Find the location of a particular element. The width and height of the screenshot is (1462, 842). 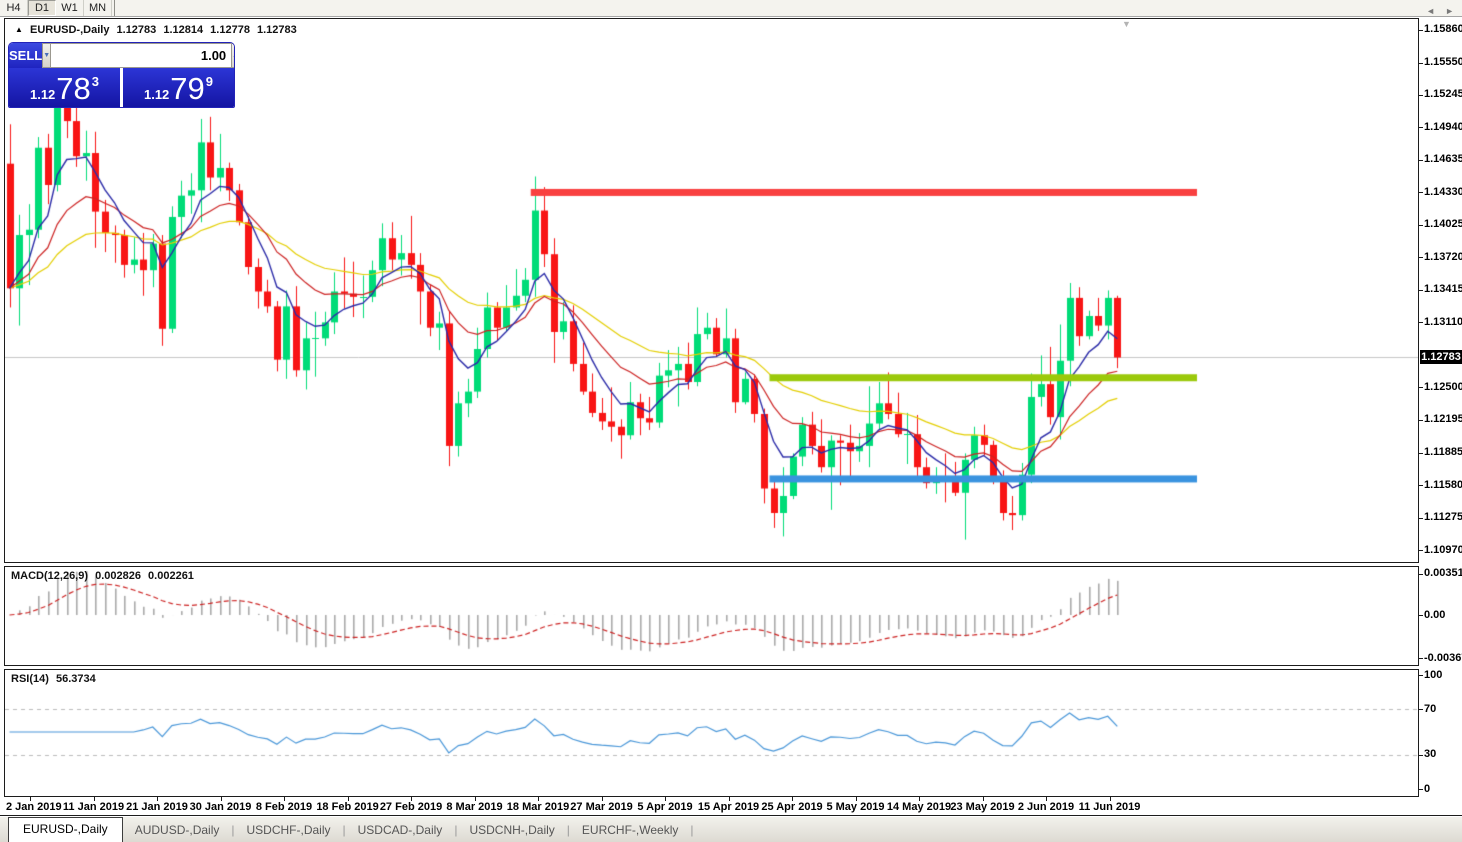

toolbar-separator is located at coordinates (114, 8).